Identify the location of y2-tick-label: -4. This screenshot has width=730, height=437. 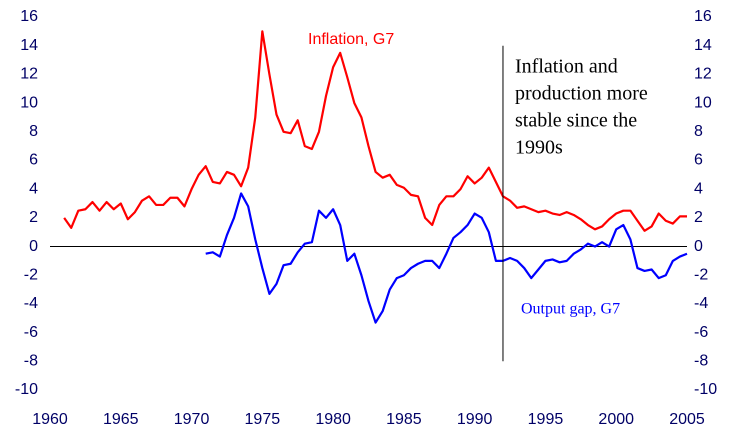
(701, 303).